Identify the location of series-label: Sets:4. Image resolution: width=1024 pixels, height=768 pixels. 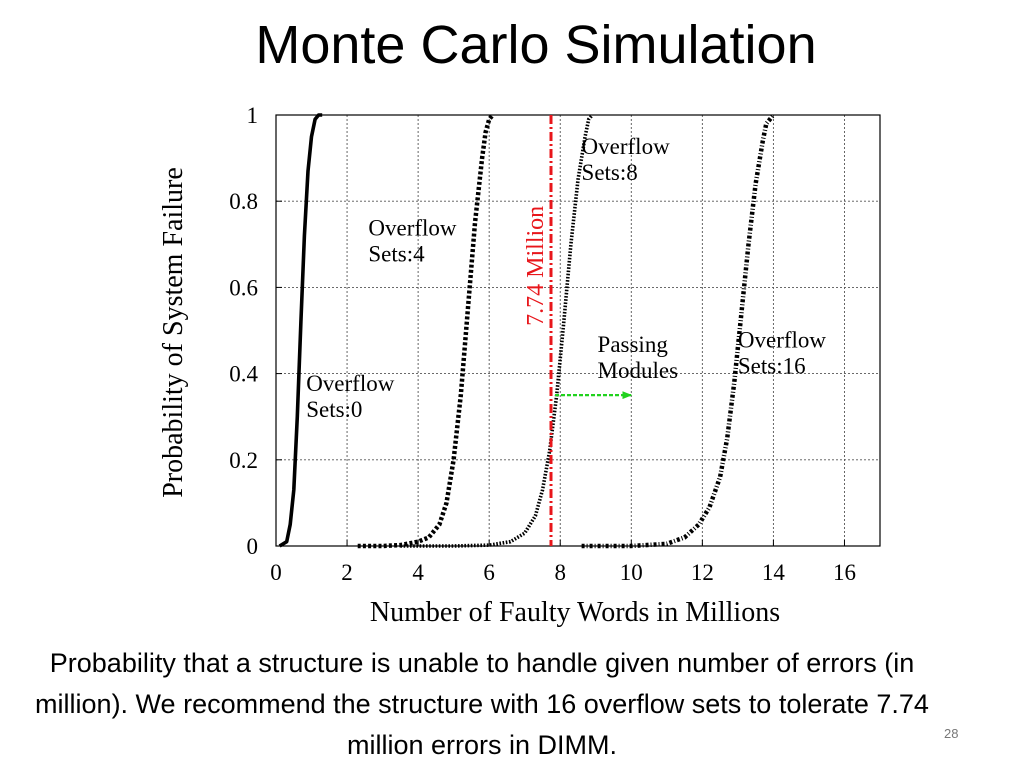
(396, 254).